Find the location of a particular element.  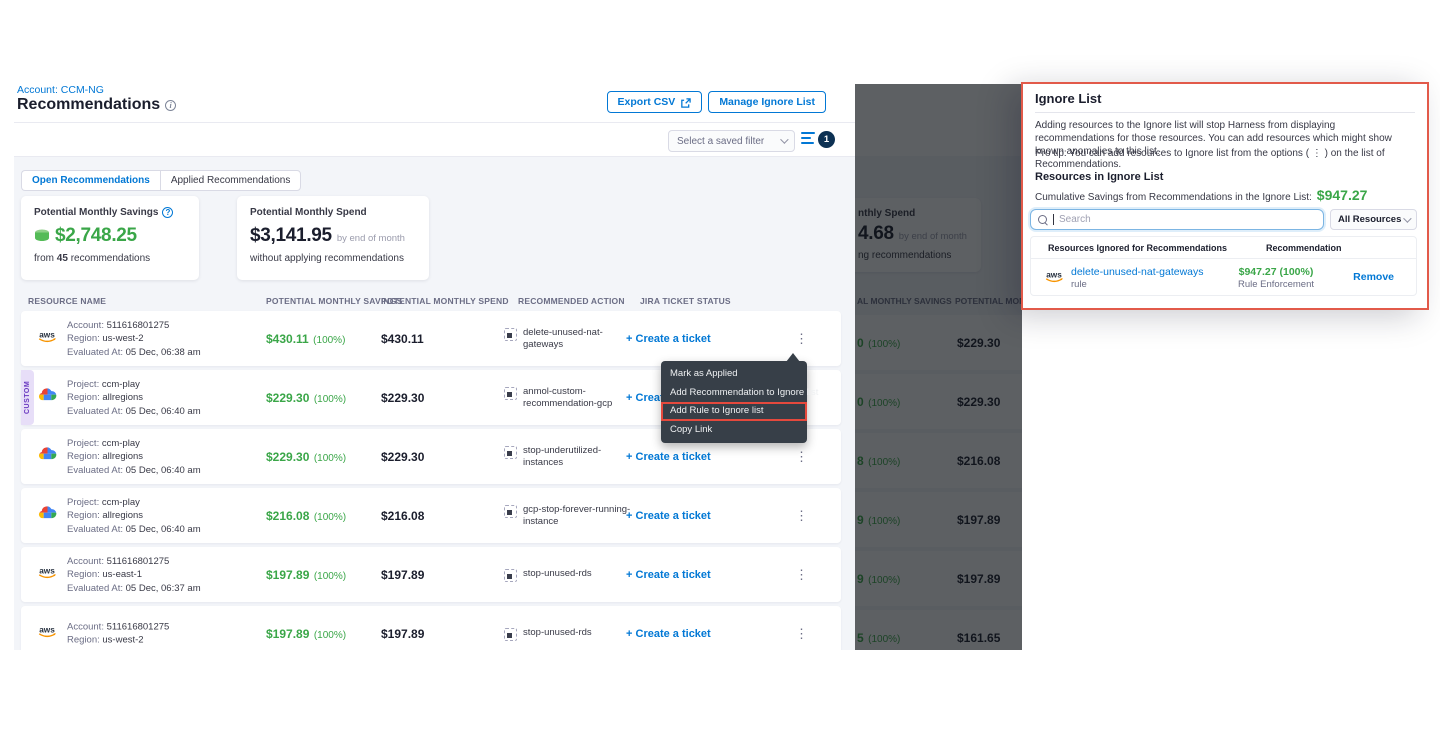

ignored-rule-link: delete-unused-nat-gateways is located at coordinates (1137, 272).